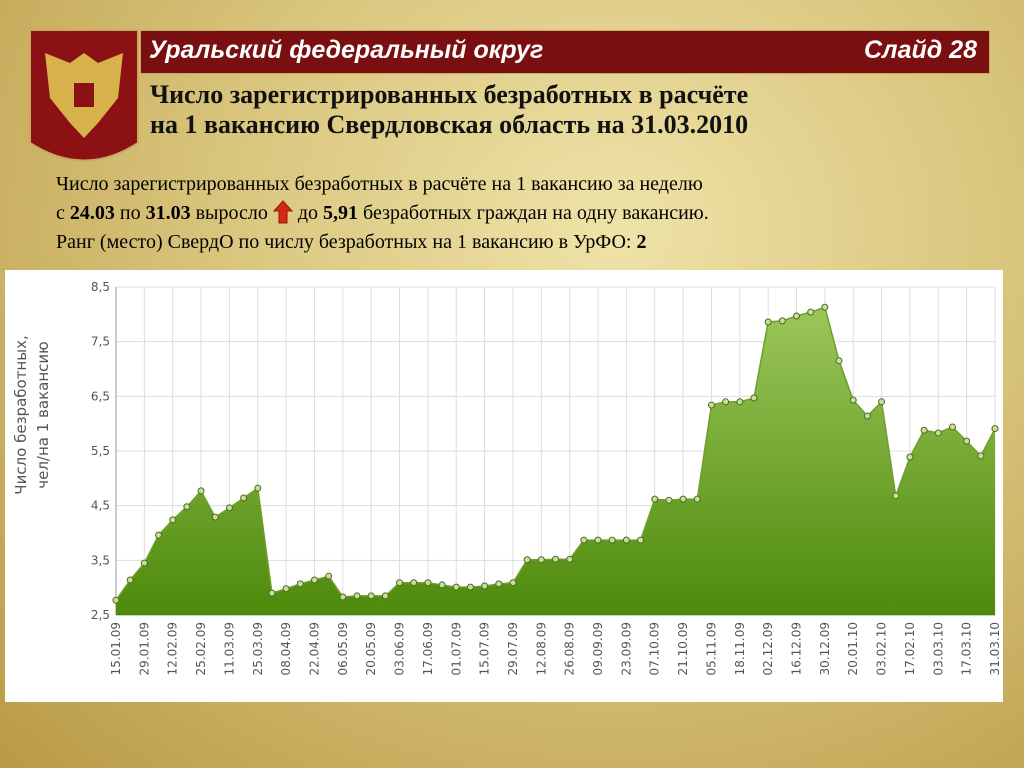 Image resolution: width=1024 pixels, height=768 pixels. Describe the element at coordinates (168, 213) in the screenshot. I see `bold-text: 31.03` at that location.